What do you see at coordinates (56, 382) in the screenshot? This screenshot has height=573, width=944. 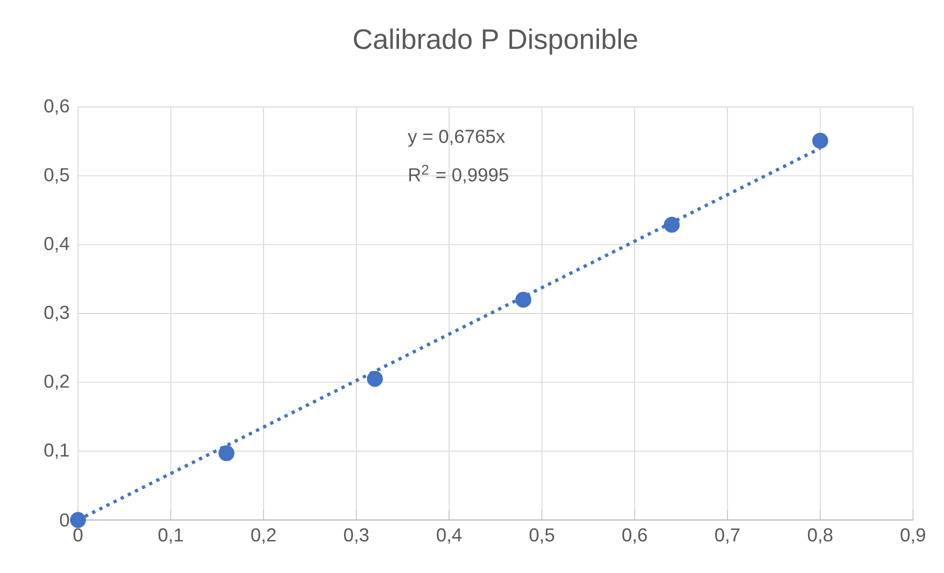 I see `y-tick-label: 0,2` at bounding box center [56, 382].